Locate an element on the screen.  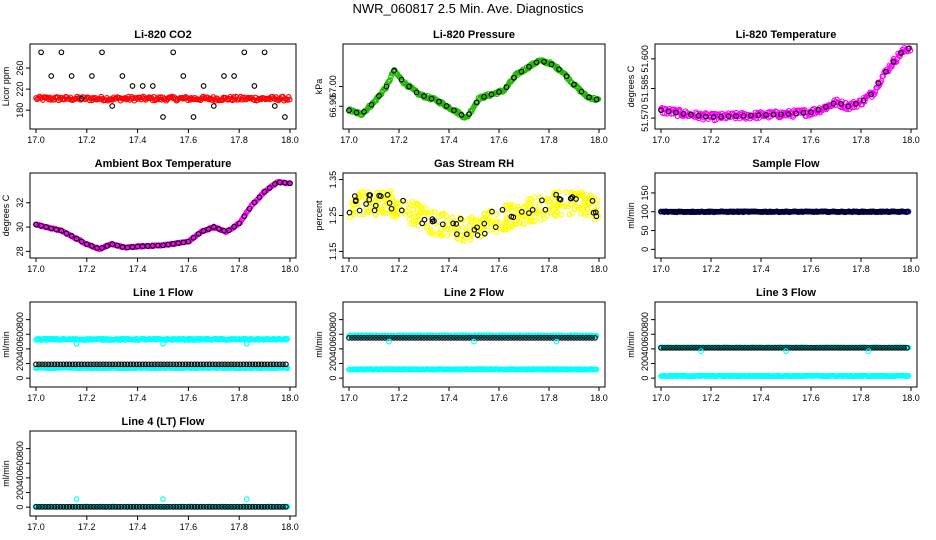
rh-data is located at coordinates (474, 215).